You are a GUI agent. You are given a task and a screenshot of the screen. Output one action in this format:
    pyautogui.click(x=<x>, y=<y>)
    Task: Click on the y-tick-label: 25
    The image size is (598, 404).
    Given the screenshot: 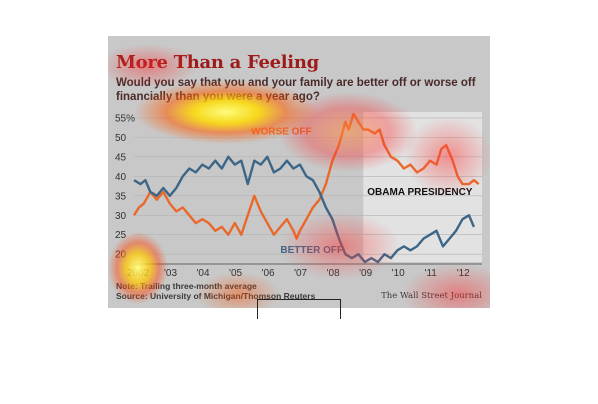 What is the action you would take?
    pyautogui.click(x=121, y=235)
    